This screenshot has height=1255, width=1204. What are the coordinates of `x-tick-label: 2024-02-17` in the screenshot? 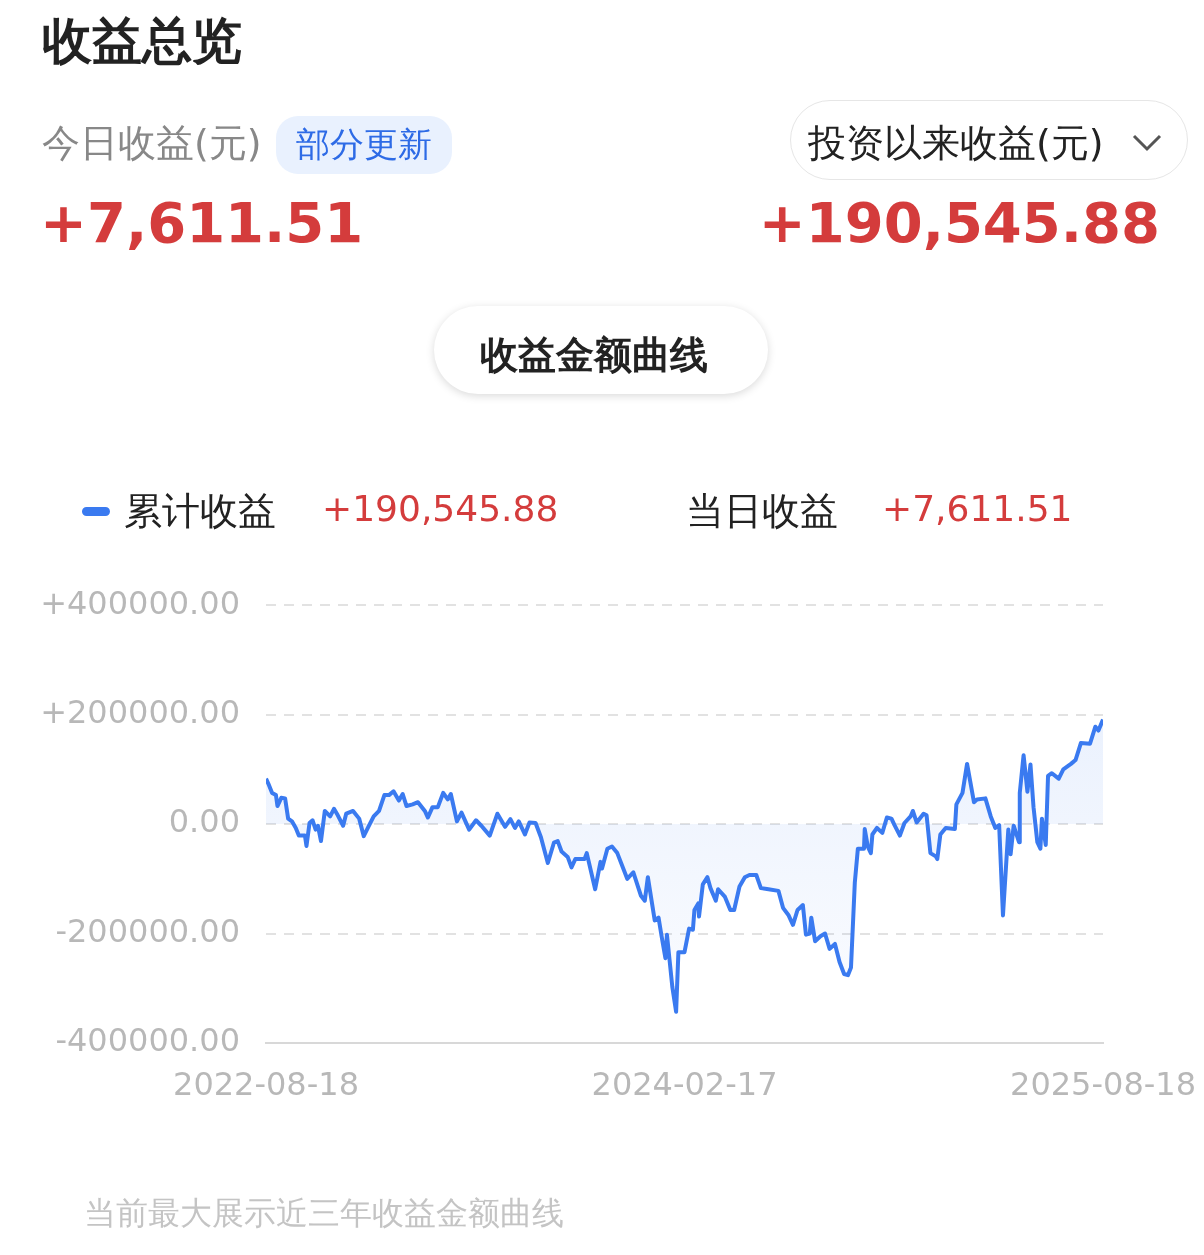 It's located at (684, 1083).